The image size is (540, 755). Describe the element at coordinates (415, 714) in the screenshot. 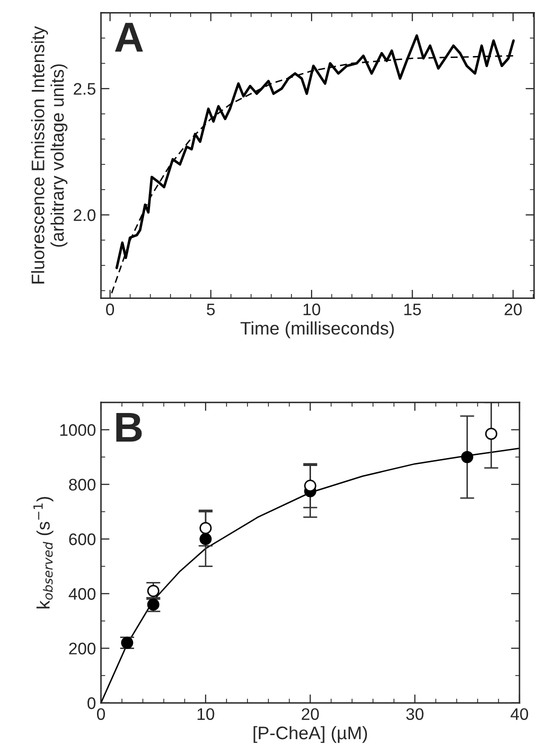

I see `x-tick-label: 30` at that location.